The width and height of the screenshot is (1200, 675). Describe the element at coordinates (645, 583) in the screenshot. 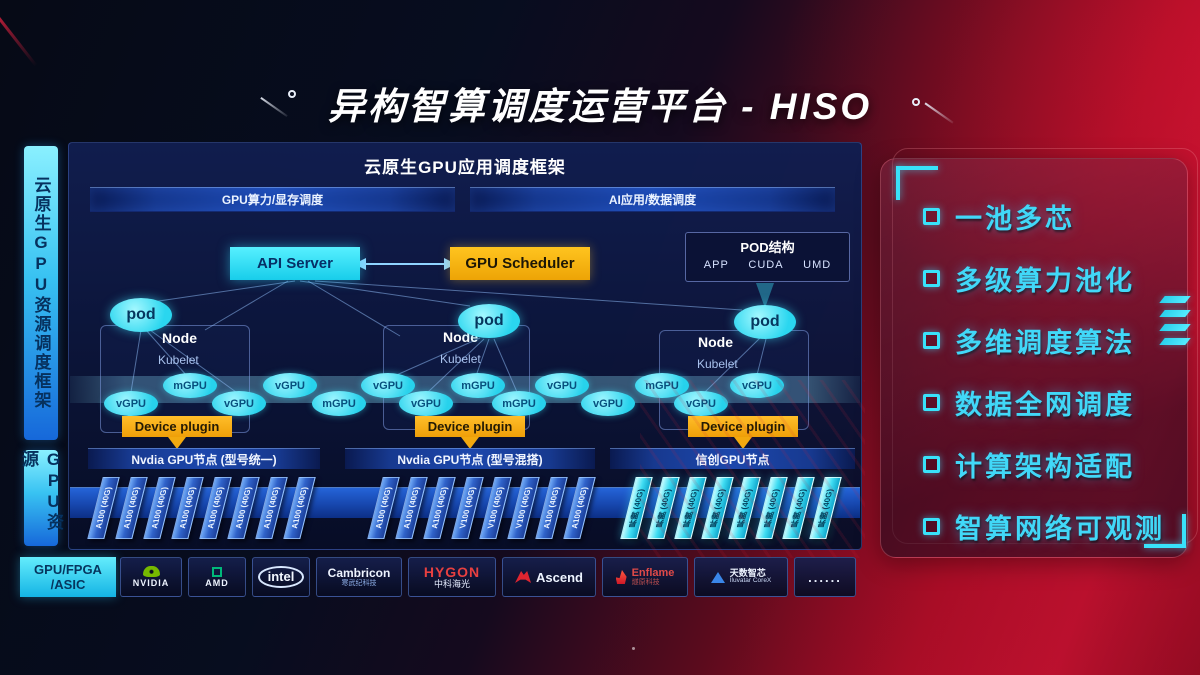

I see `vendor-subtitle: 燧原科技` at that location.